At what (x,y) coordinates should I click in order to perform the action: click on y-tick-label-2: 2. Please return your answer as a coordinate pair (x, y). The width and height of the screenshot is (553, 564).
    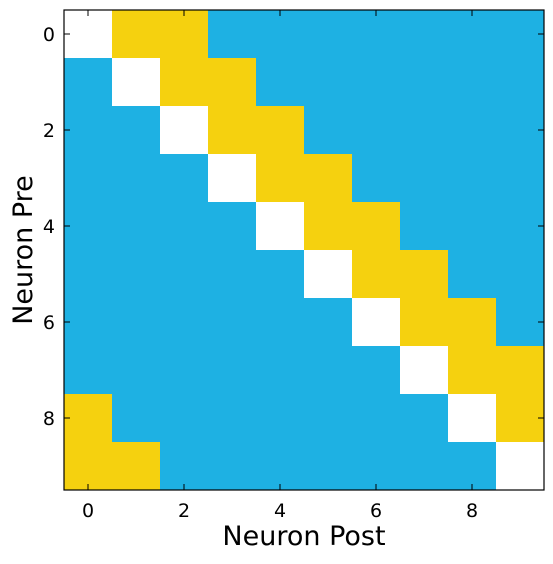
    Looking at the image, I should click on (49, 131).